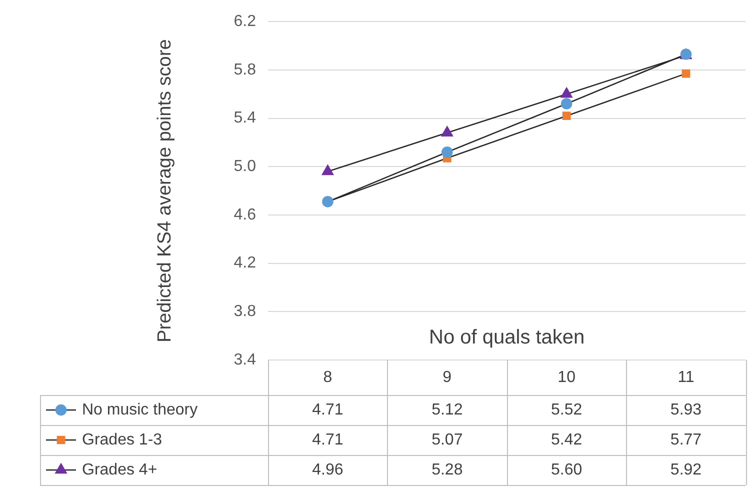 The height and width of the screenshot is (499, 753). I want to click on data-label: 5.42, so click(566, 439).